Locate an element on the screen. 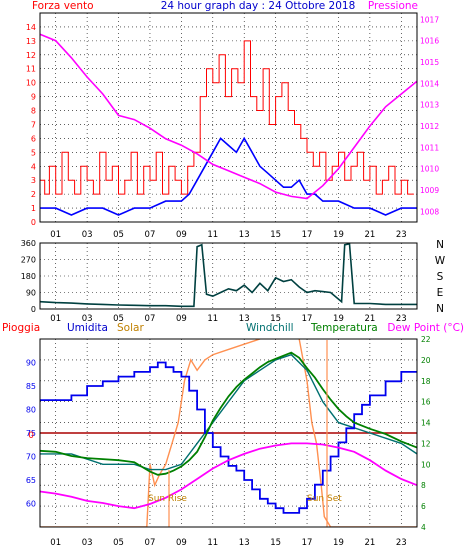  wind-y-tick-label: 11 is located at coordinates (31, 69).